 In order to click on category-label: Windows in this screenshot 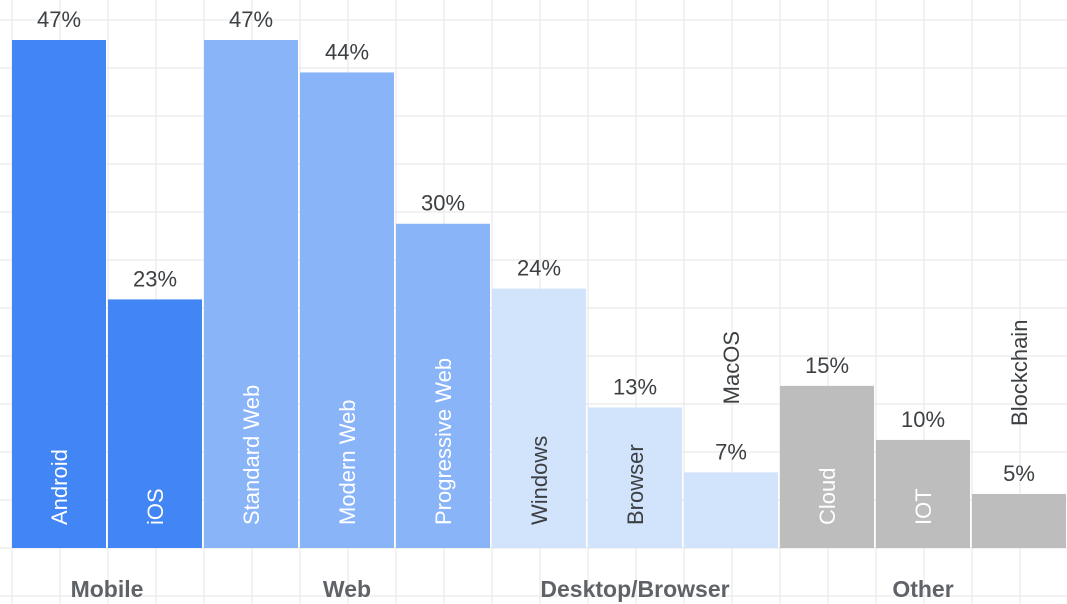, I will do `click(539, 480)`.